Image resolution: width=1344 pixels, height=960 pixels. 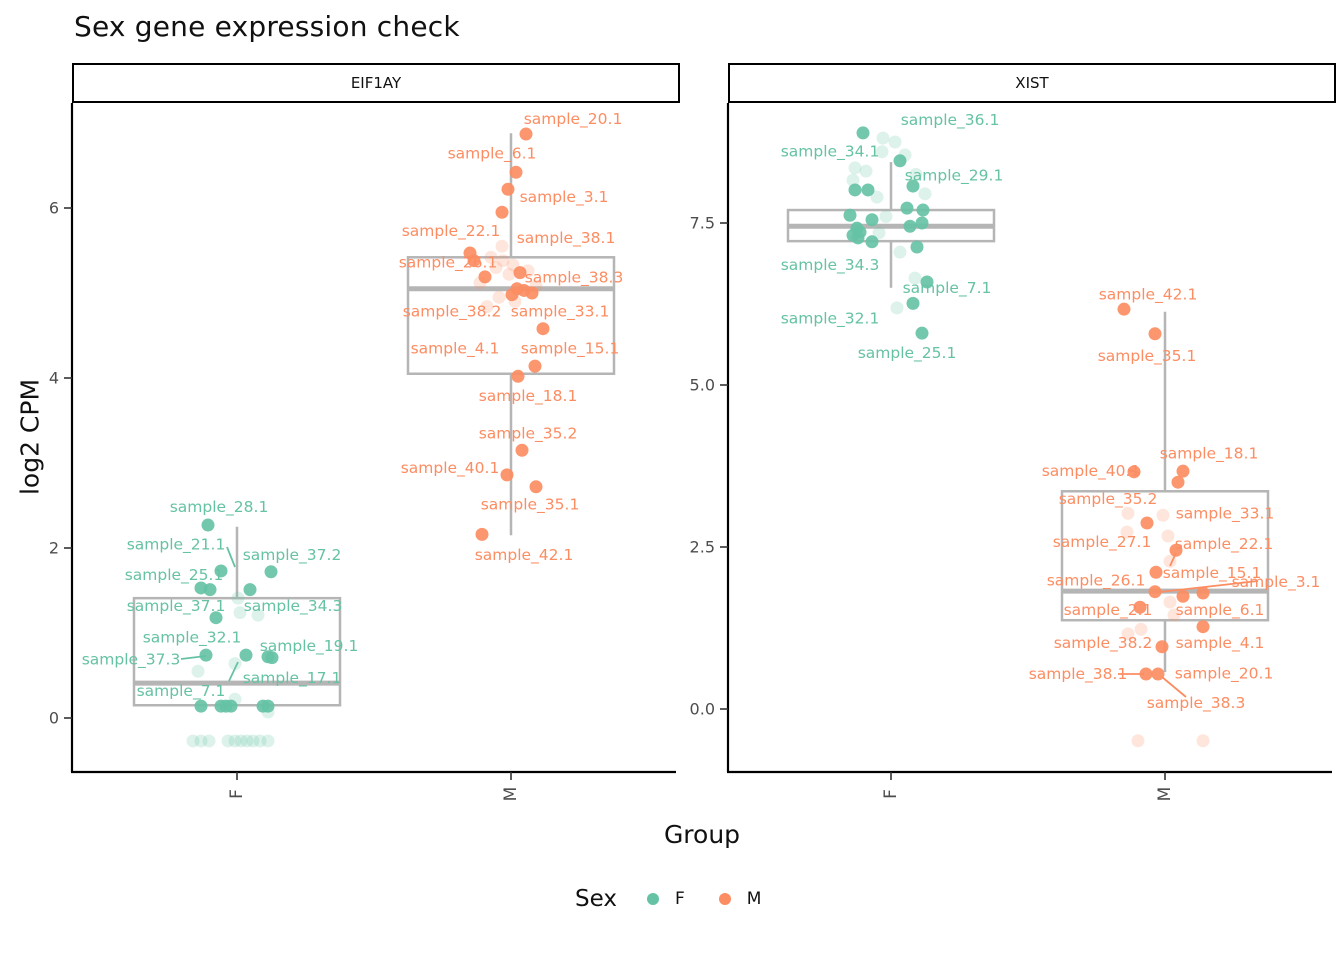 I want to click on x-tick-label: F, so click(x=237, y=794).